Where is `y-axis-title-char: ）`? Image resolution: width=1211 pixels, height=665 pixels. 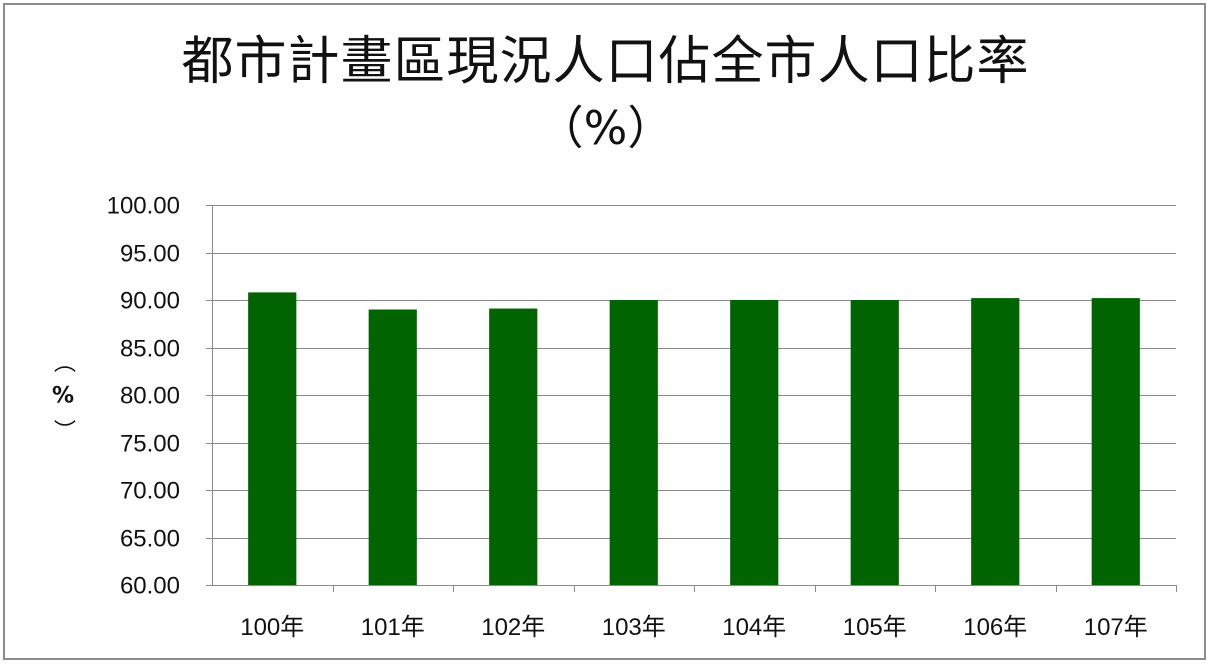 y-axis-title-char: ） is located at coordinates (63, 430).